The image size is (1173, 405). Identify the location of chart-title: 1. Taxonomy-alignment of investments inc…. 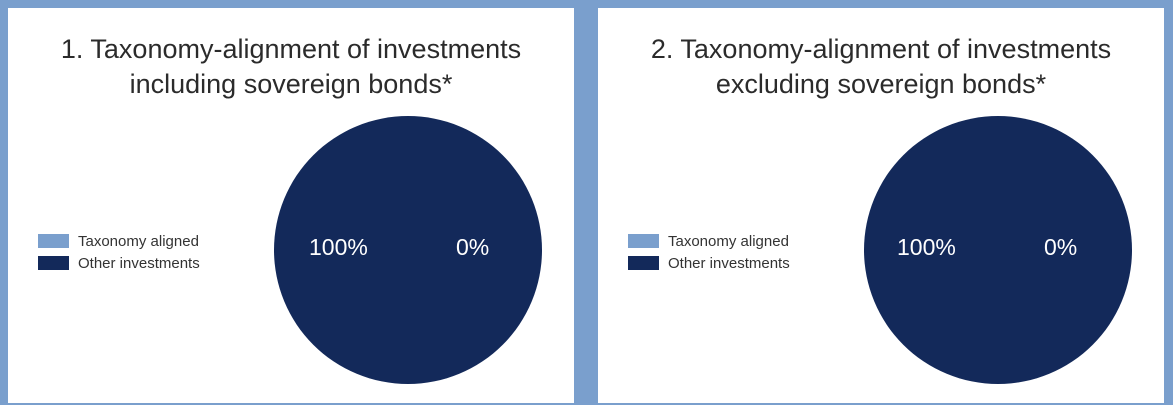
(291, 67).